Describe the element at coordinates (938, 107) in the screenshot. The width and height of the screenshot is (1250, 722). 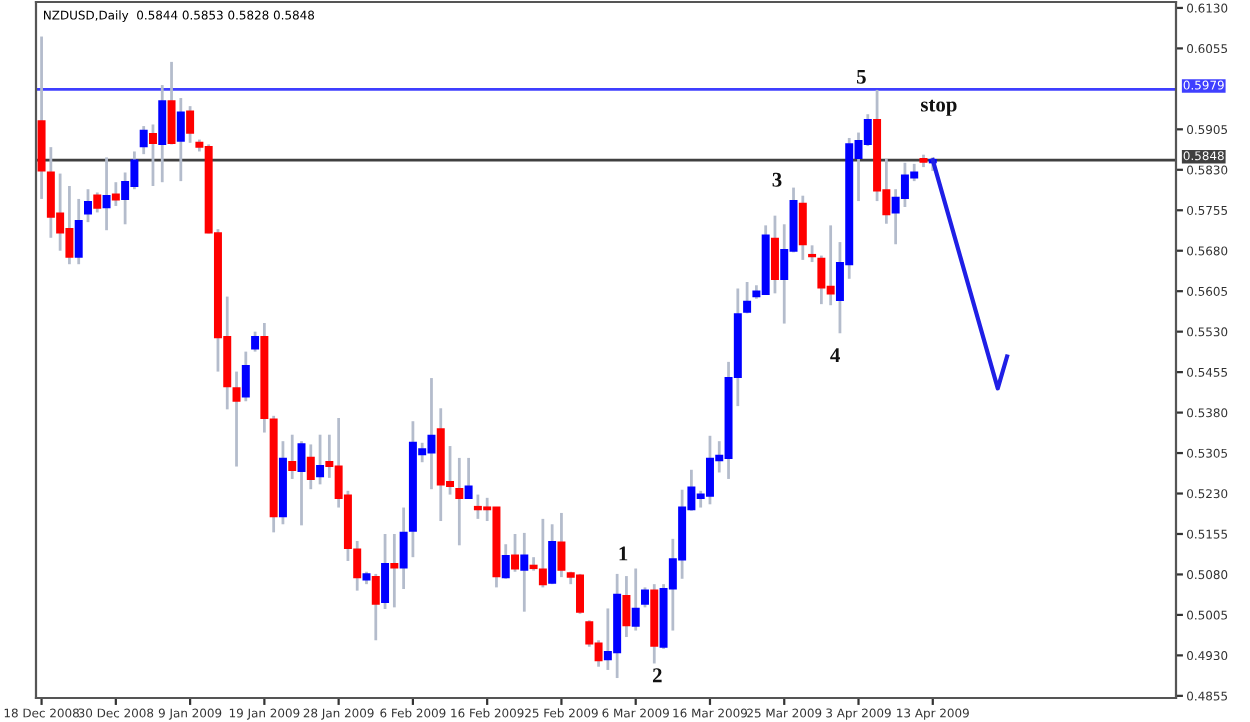
I see `annotation: stop` at that location.